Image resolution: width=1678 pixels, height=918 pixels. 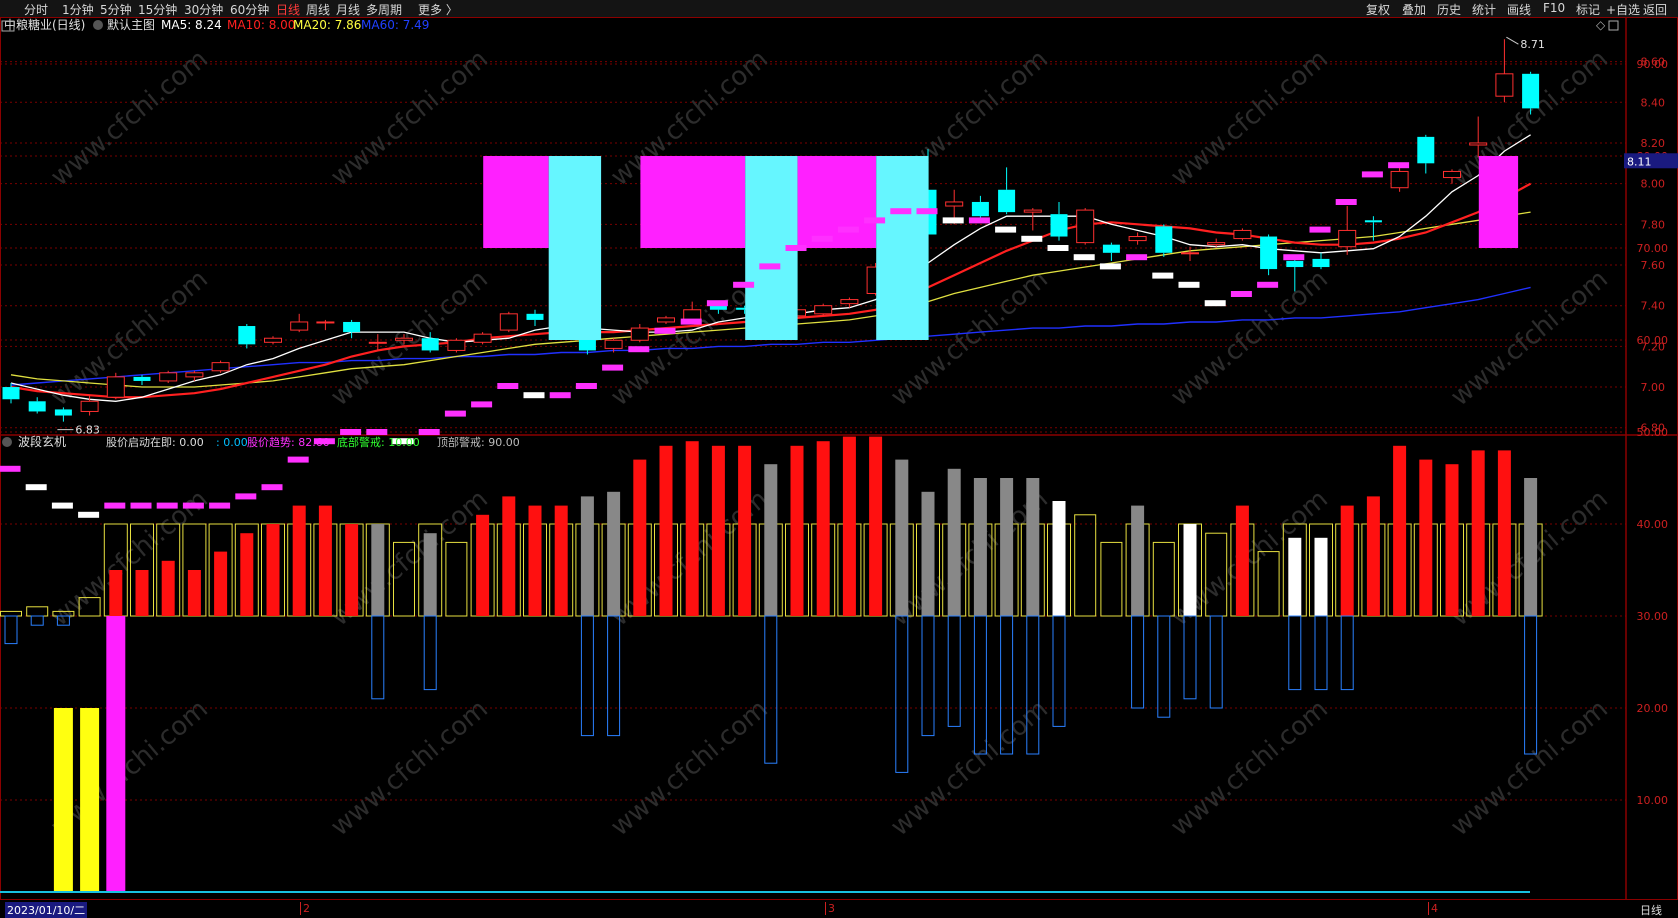 What do you see at coordinates (78, 10) in the screenshot?
I see `tab-1: 1分钟` at bounding box center [78, 10].